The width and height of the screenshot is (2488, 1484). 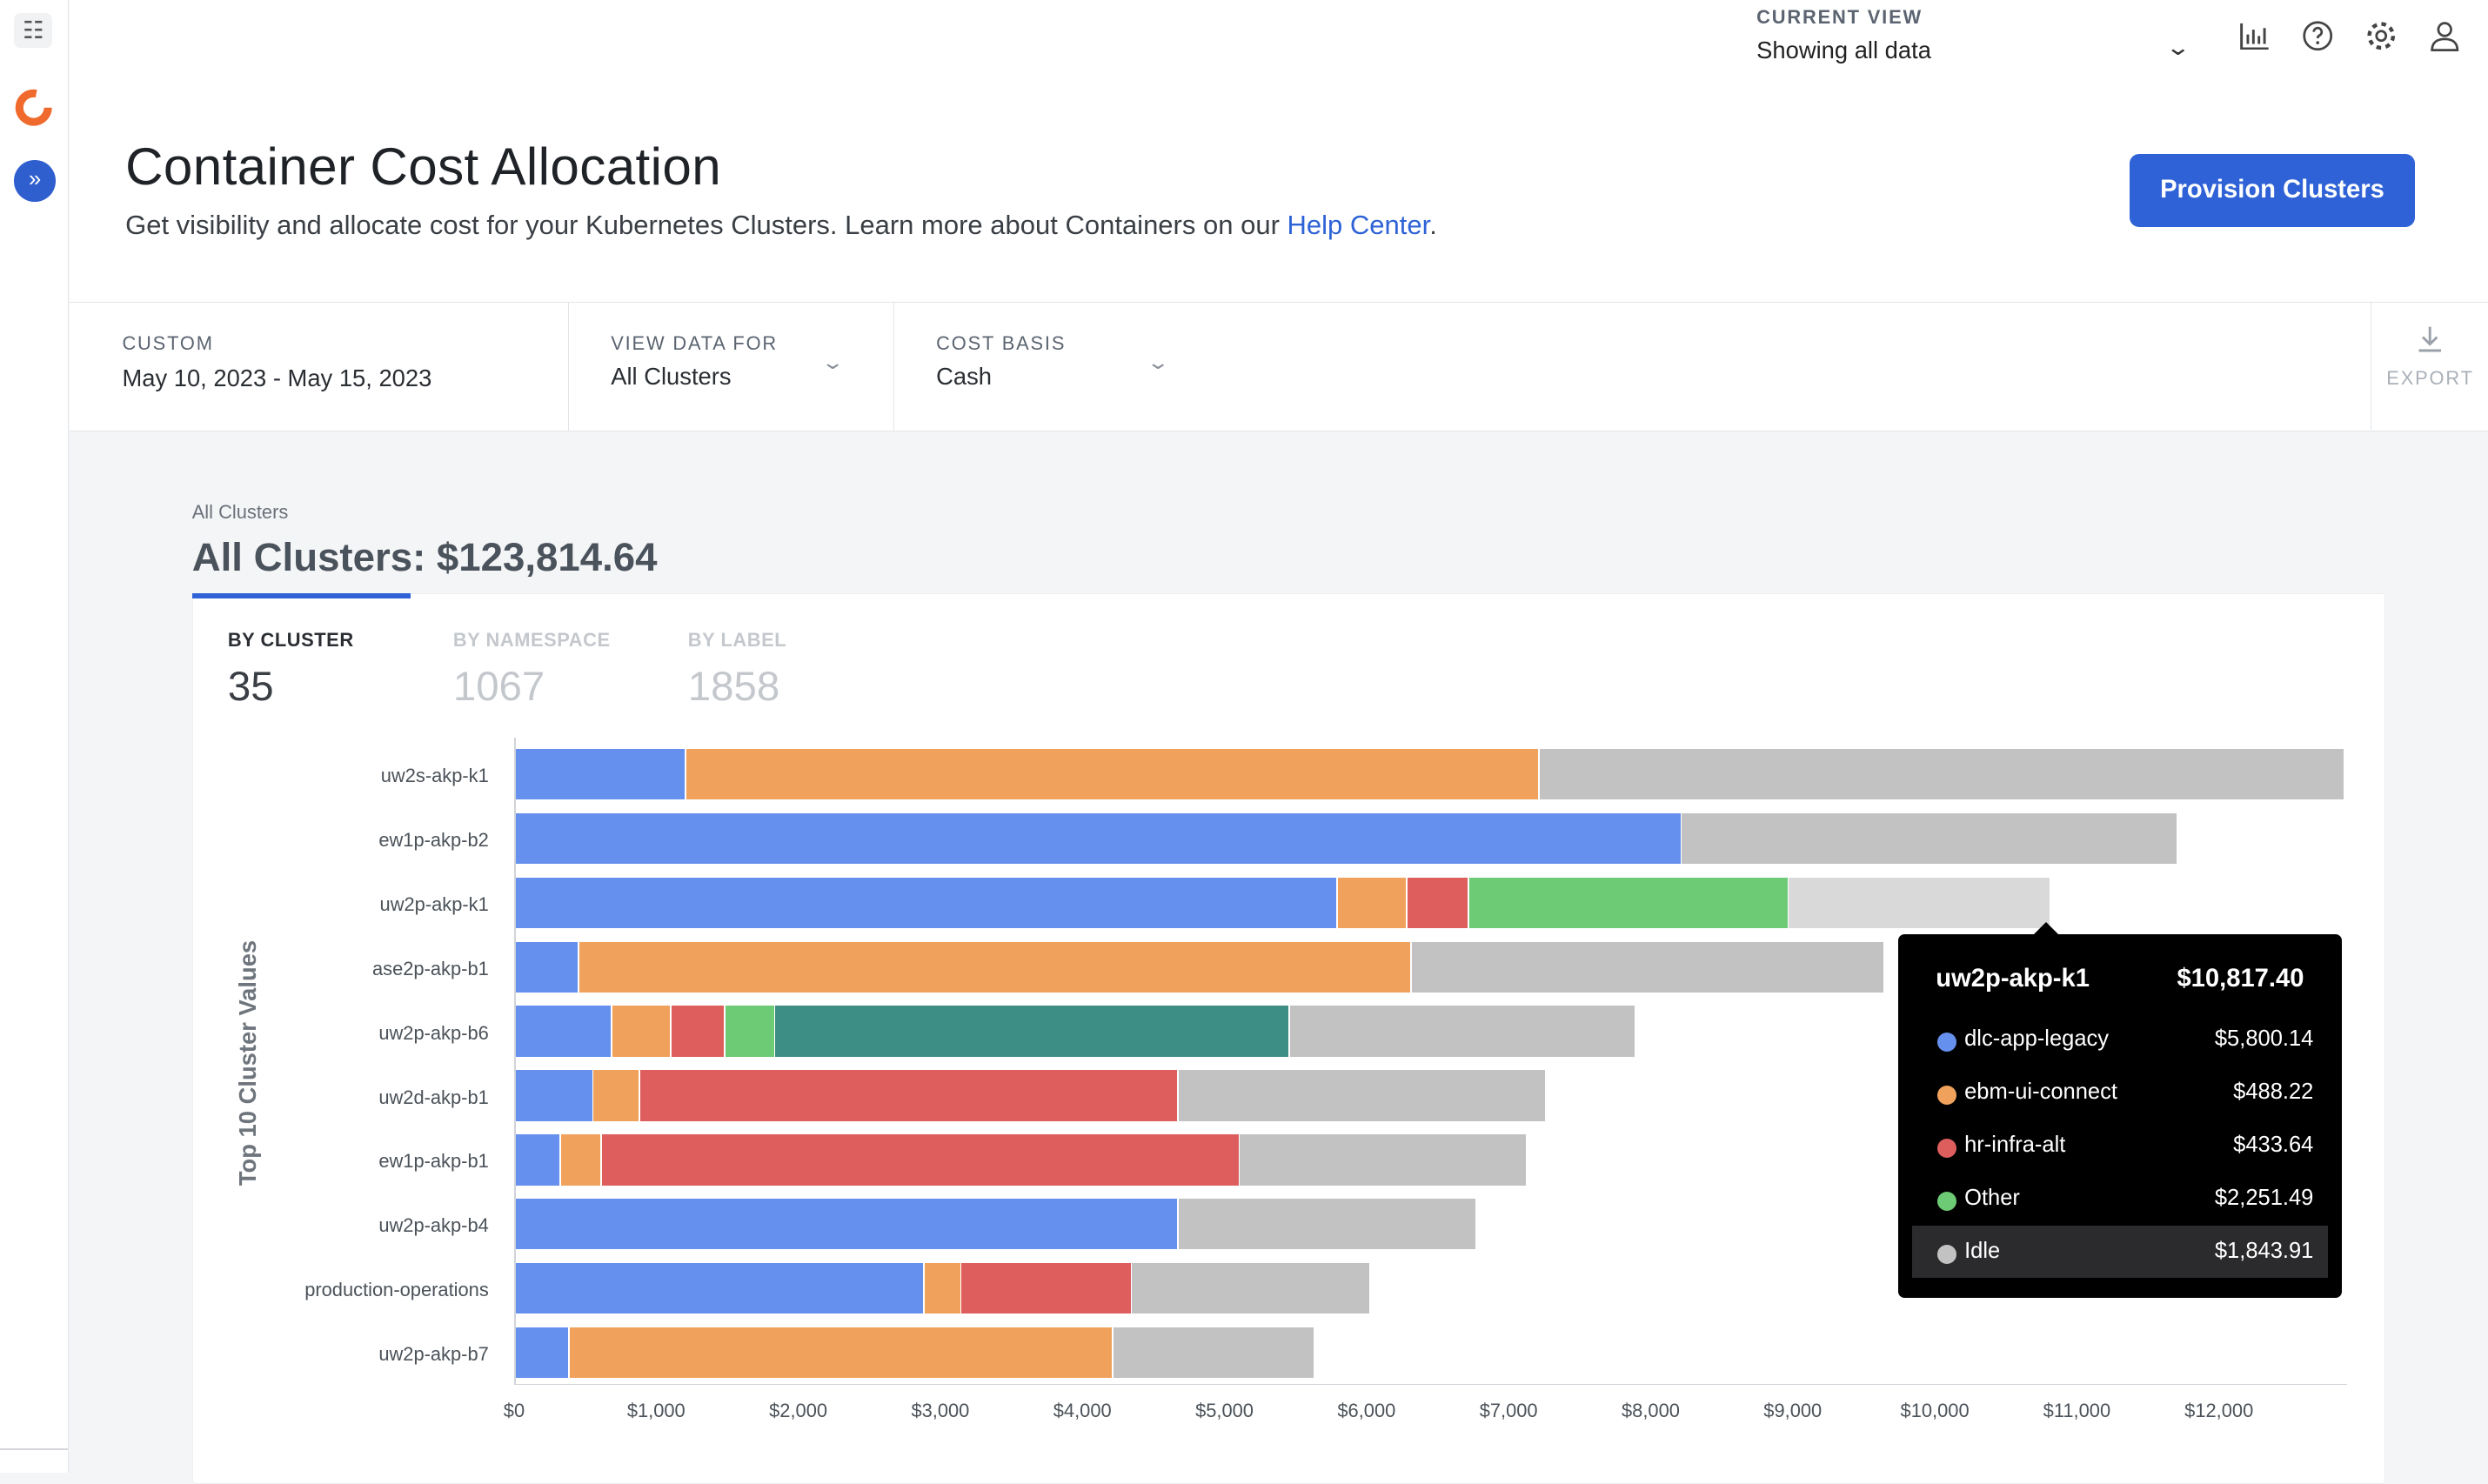 I want to click on tooltip-row: Other $2,251.49, so click(x=2120, y=1199).